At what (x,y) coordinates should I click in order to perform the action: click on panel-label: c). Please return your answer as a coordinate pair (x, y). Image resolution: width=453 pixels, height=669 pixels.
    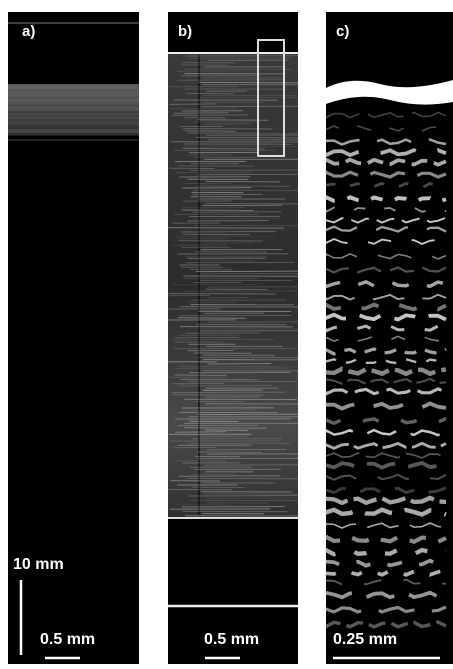
    Looking at the image, I should click on (342, 31).